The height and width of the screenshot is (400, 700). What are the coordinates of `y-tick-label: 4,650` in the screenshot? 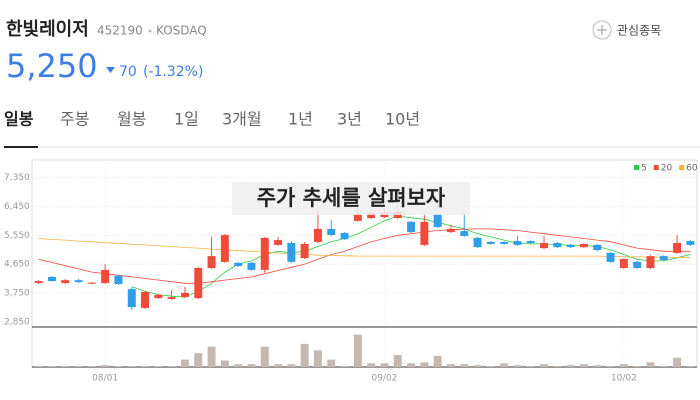 It's located at (17, 265).